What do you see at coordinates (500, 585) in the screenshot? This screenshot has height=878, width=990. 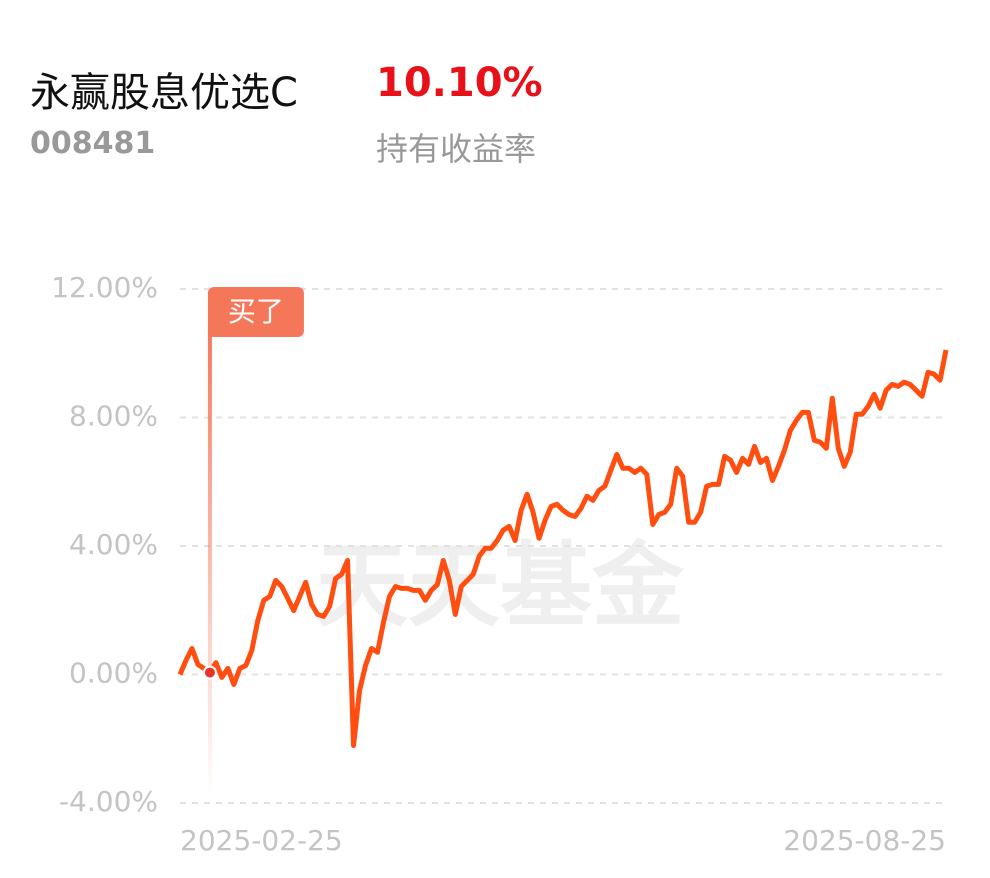 I see `watermark: 天天基金` at bounding box center [500, 585].